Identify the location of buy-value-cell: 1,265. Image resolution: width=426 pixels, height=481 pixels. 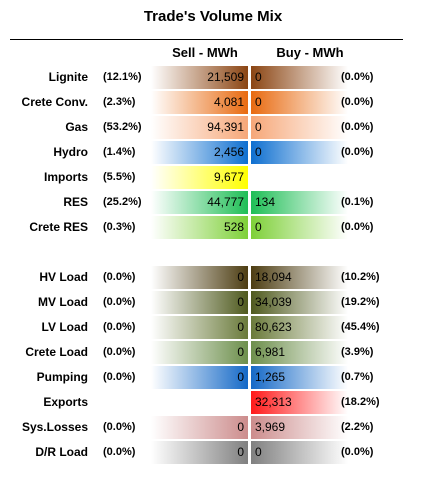
(299, 377).